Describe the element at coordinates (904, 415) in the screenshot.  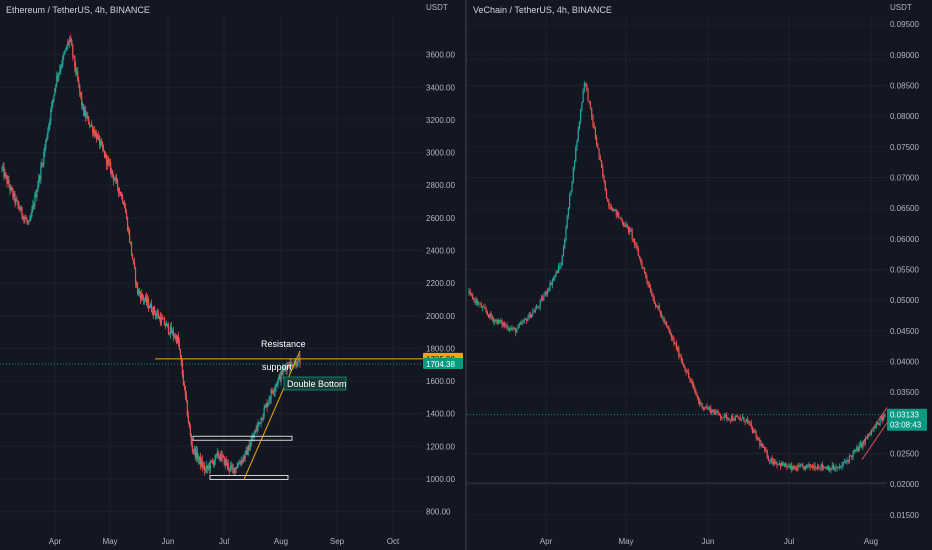
I see `price-label-text: 0.03133` at that location.